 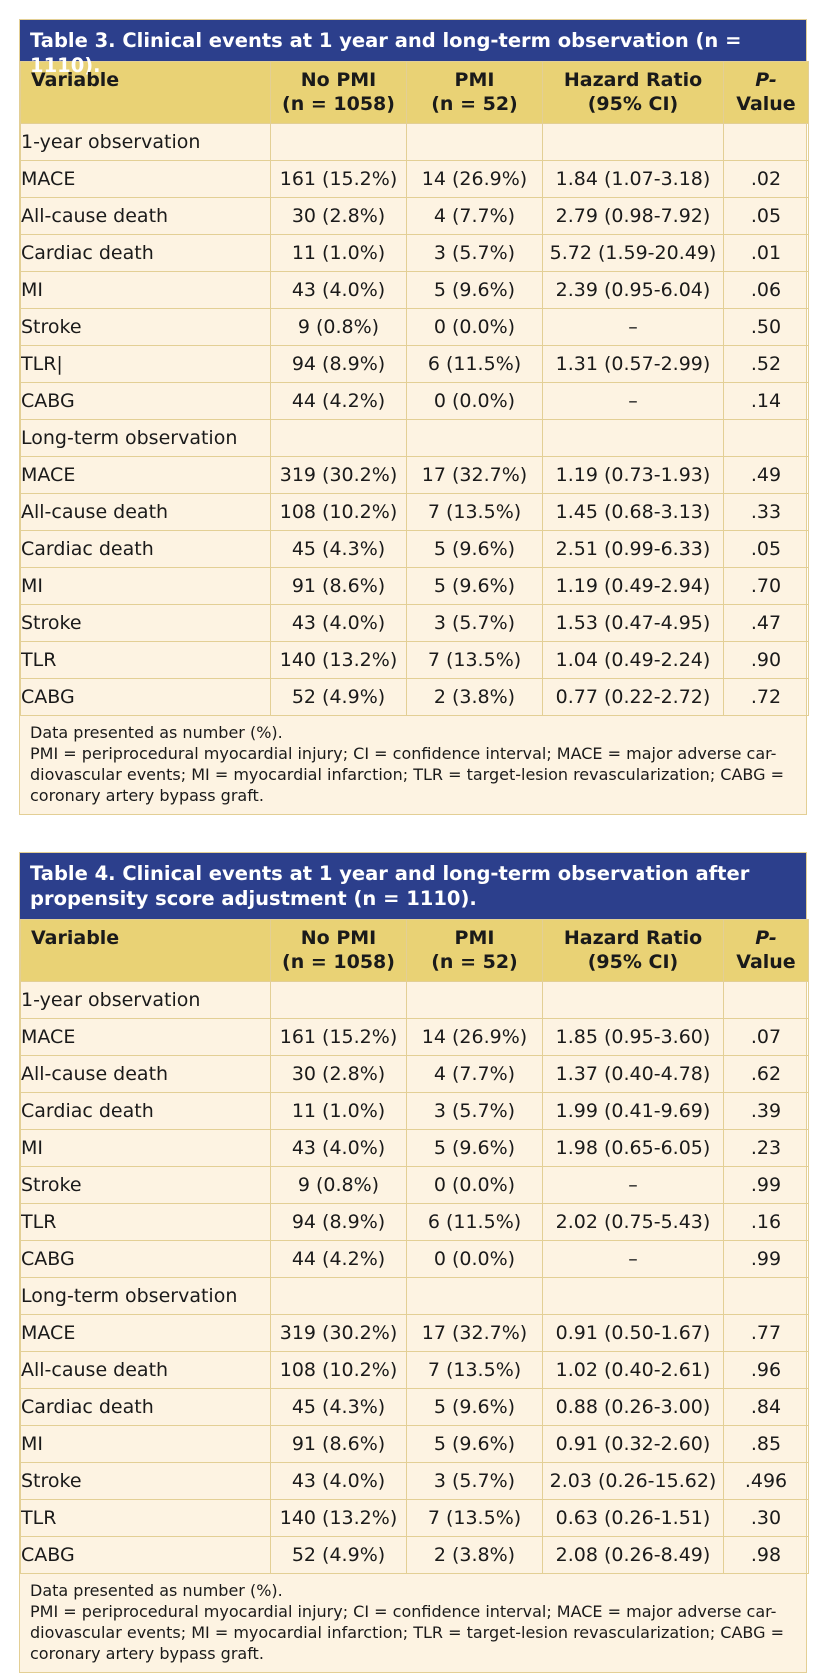 I want to click on cell-hazard-ratio: 0.88 (0.26-3.00), so click(x=633, y=1407).